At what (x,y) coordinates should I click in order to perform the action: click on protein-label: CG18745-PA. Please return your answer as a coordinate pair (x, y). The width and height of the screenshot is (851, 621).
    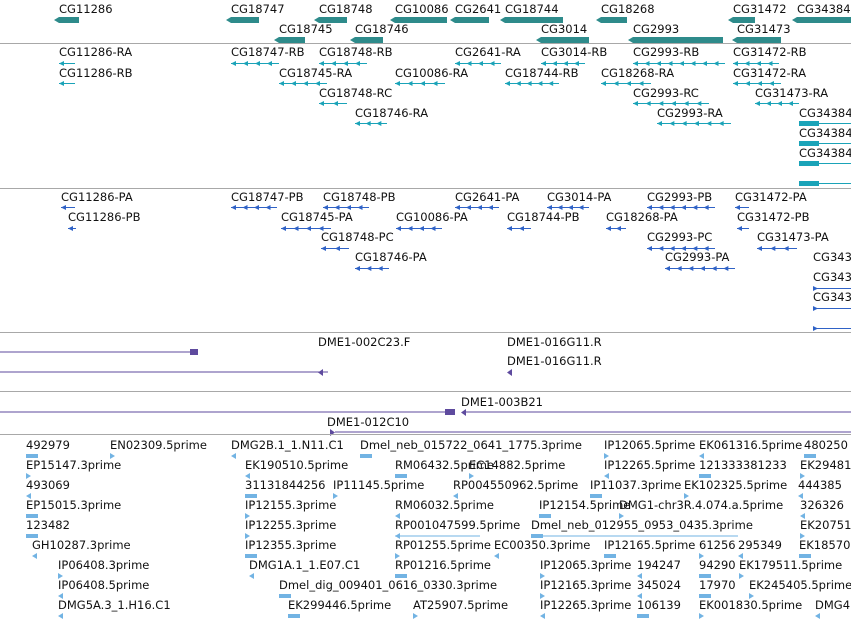
    Looking at the image, I should click on (317, 217).